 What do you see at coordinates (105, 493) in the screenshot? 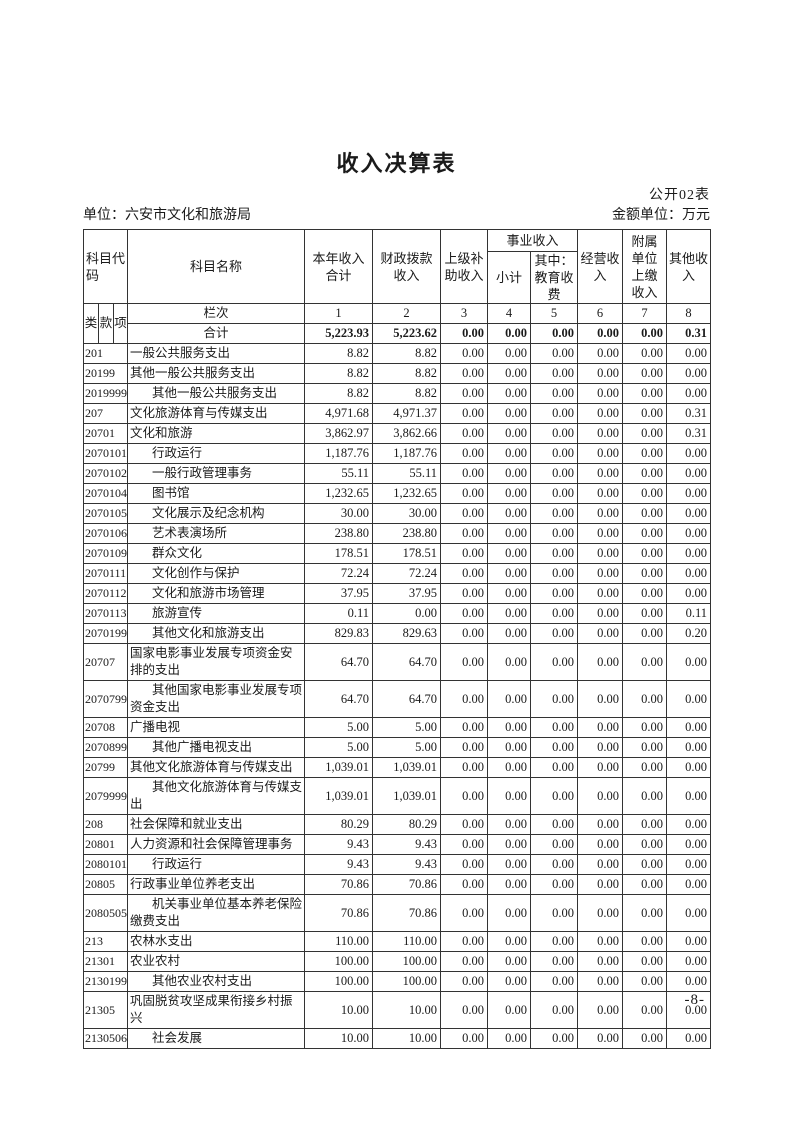
I see `subject-code-cell: 2070104` at bounding box center [105, 493].